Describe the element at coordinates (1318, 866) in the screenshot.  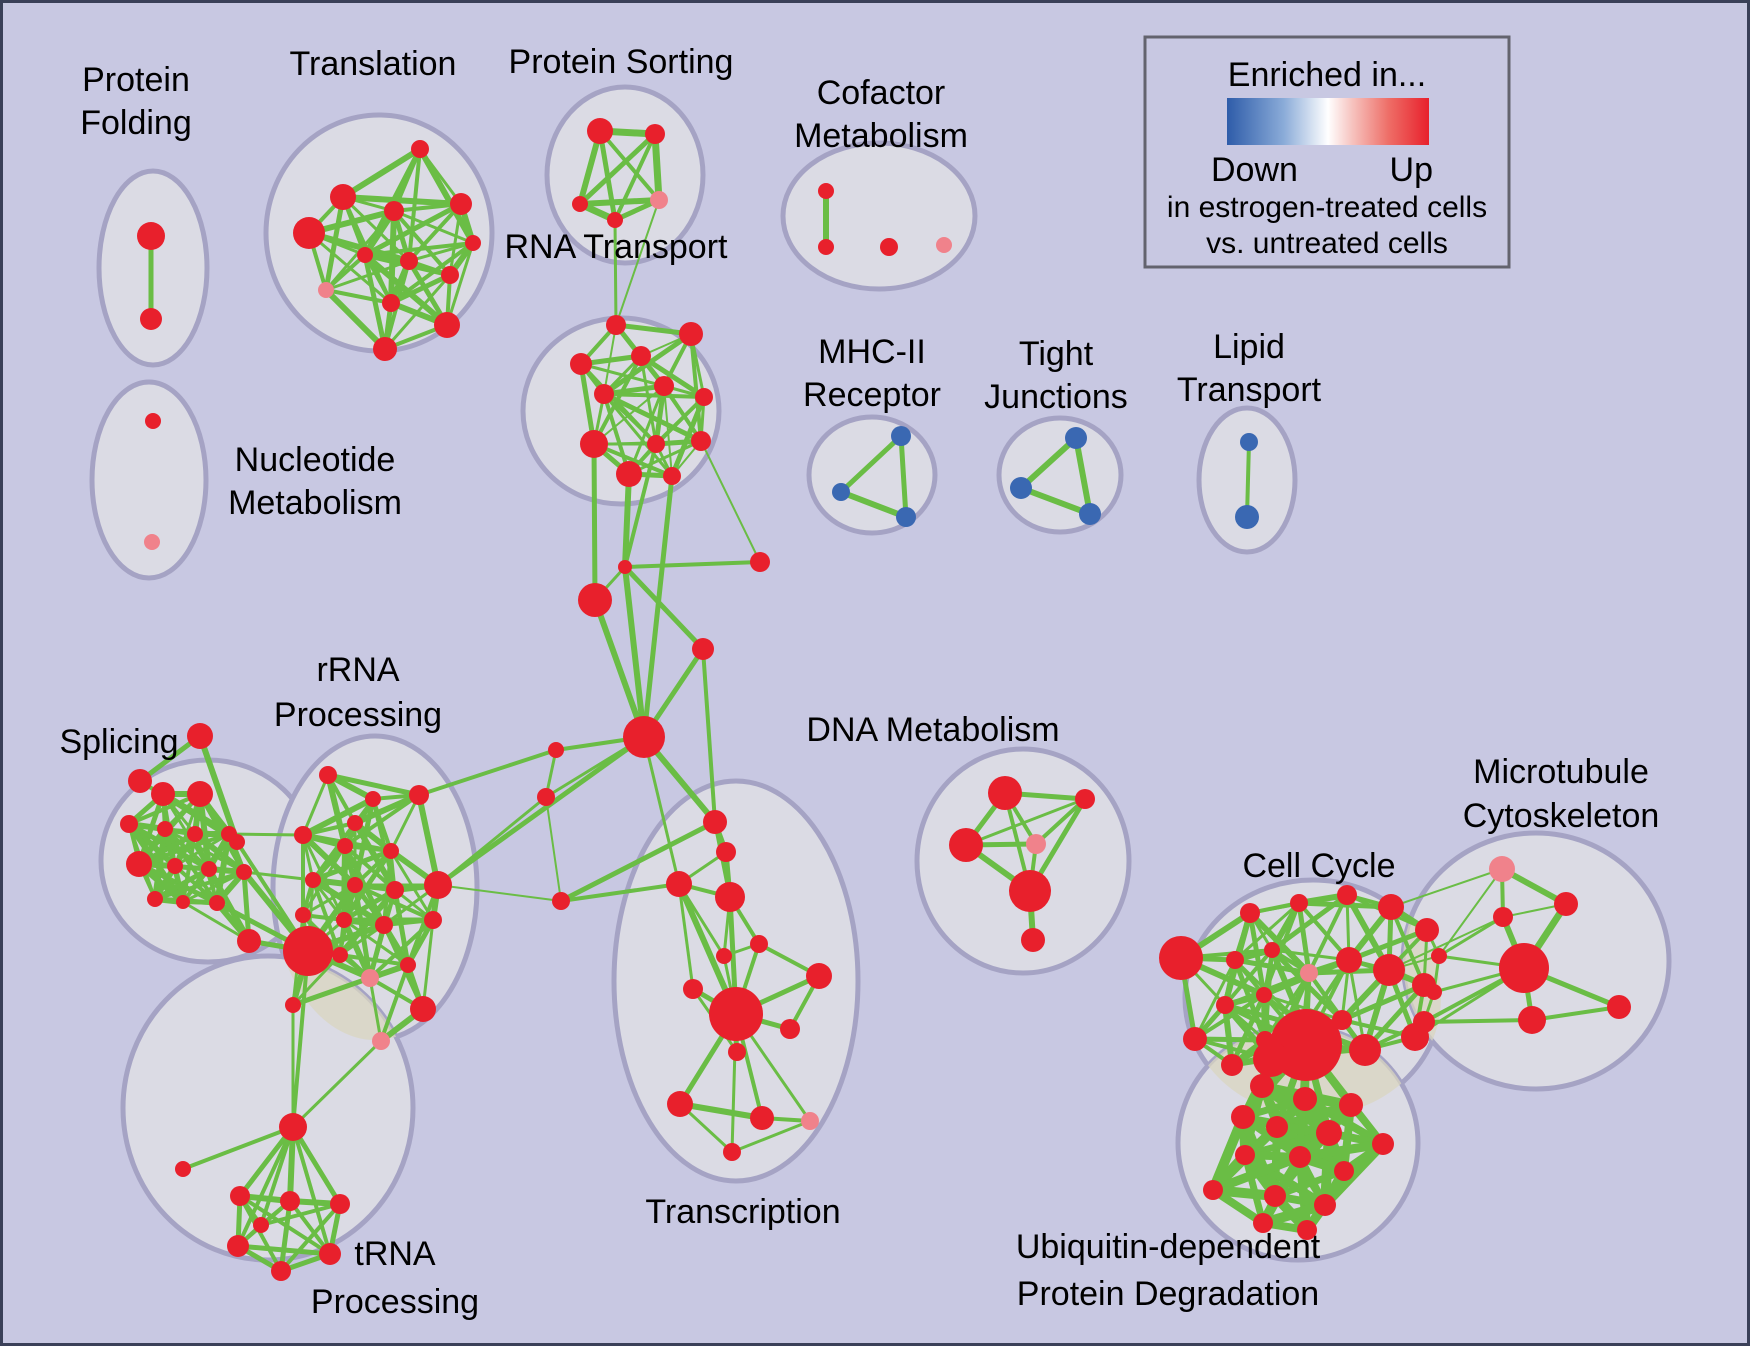
I see `cluster-label-cell_cycle: Cell Cycle` at that location.